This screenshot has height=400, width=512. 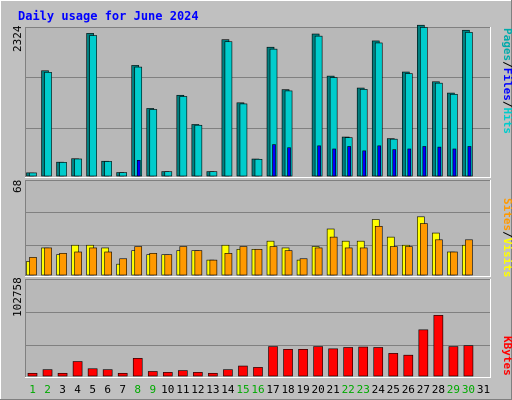 What do you see at coordinates (506, 214) in the screenshot?
I see `legend-sites: Sites` at bounding box center [506, 214].